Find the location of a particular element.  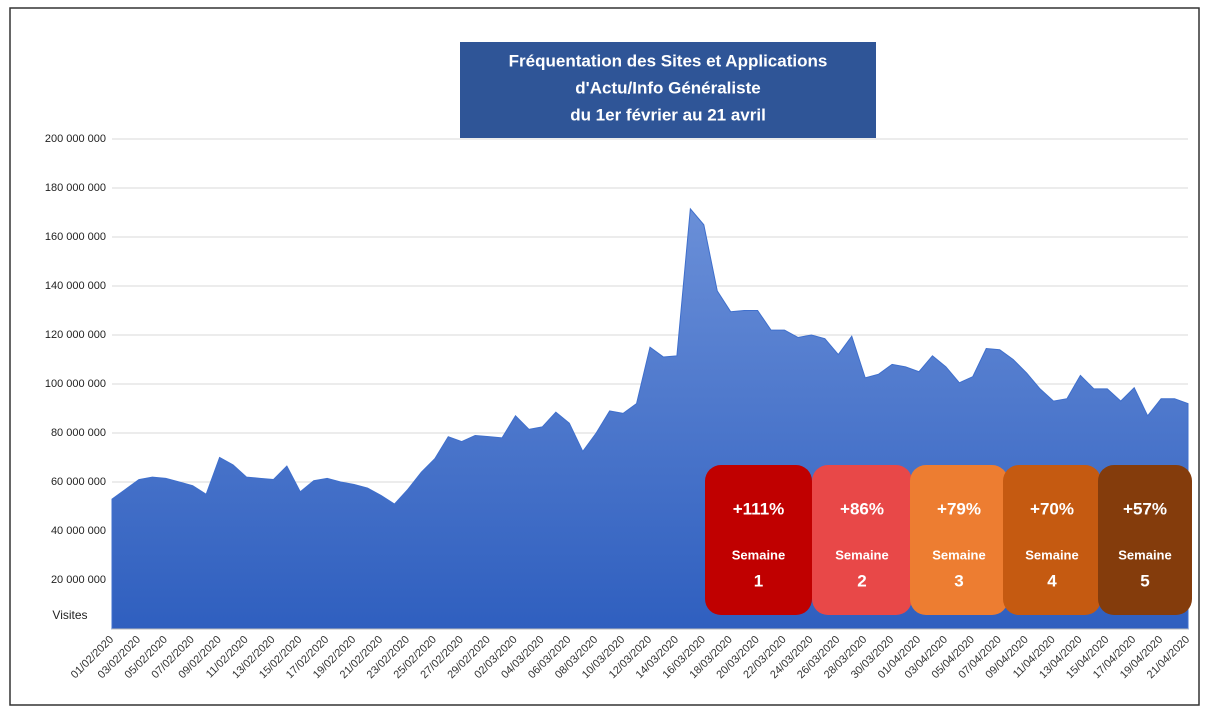

y-tick-label: 40 000 000 is located at coordinates (78, 531).